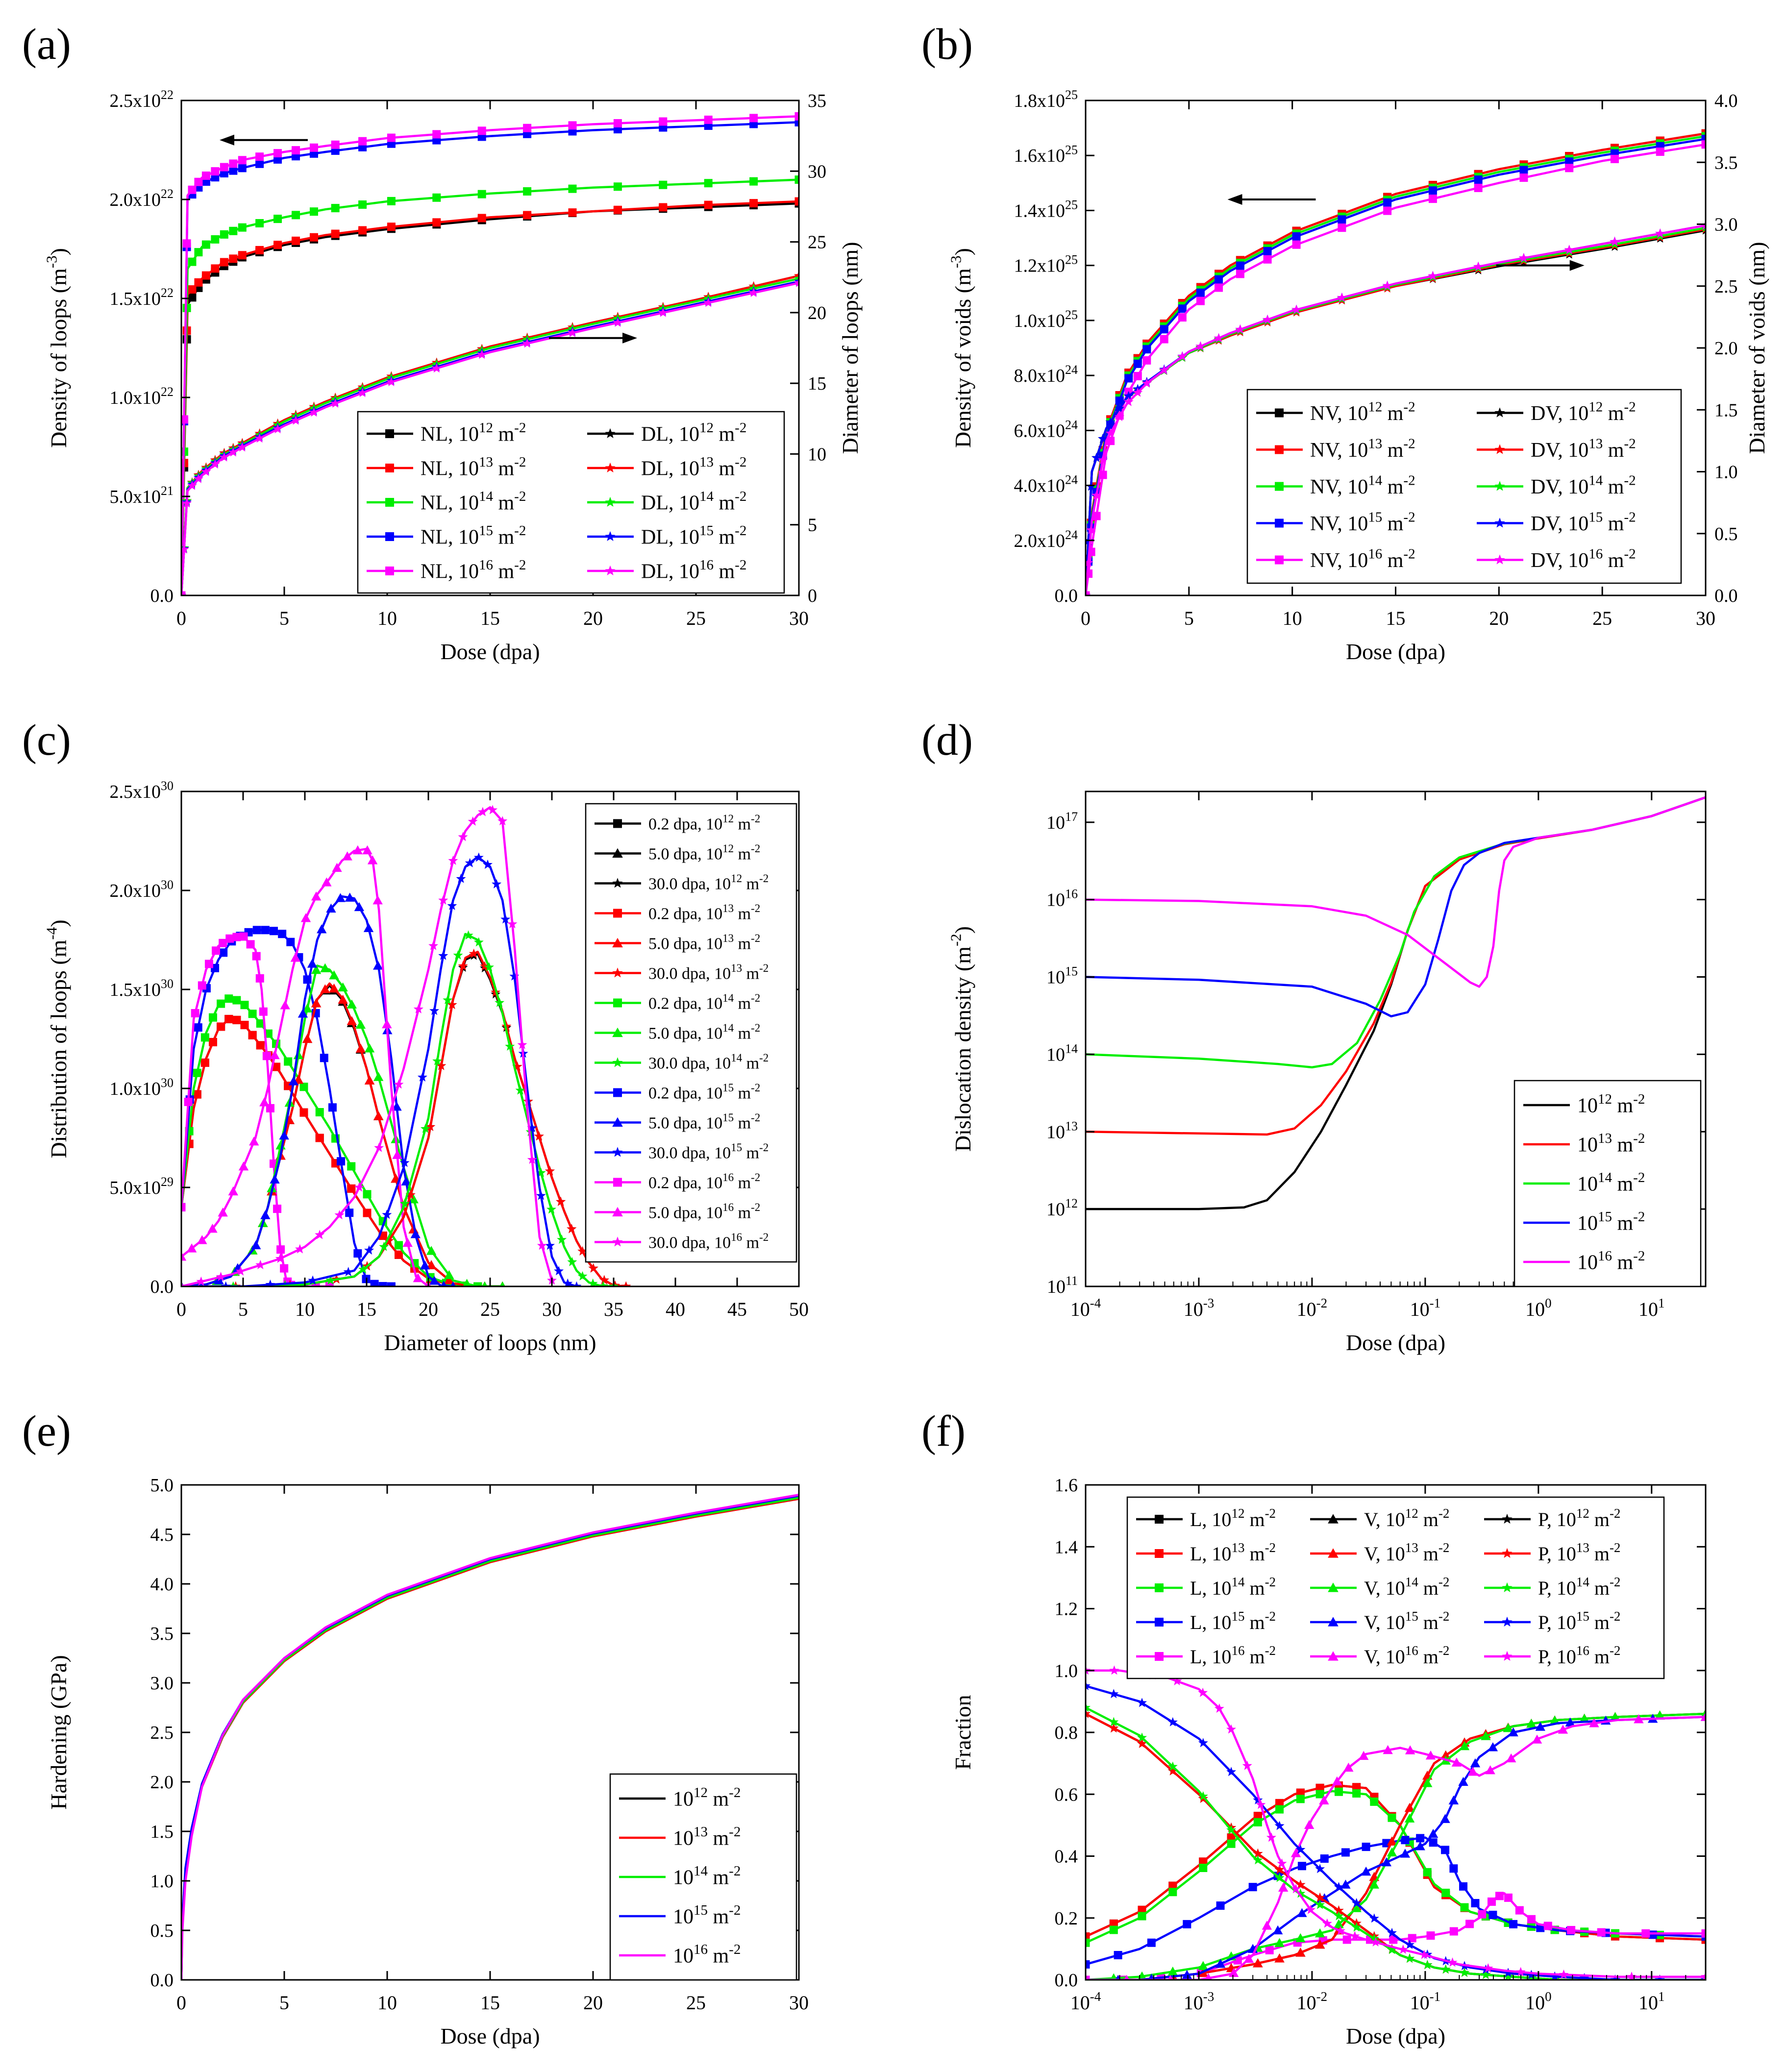 The image size is (1786, 2072). What do you see at coordinates (799, 1309) in the screenshot?
I see `x-tick-label: 50` at bounding box center [799, 1309].